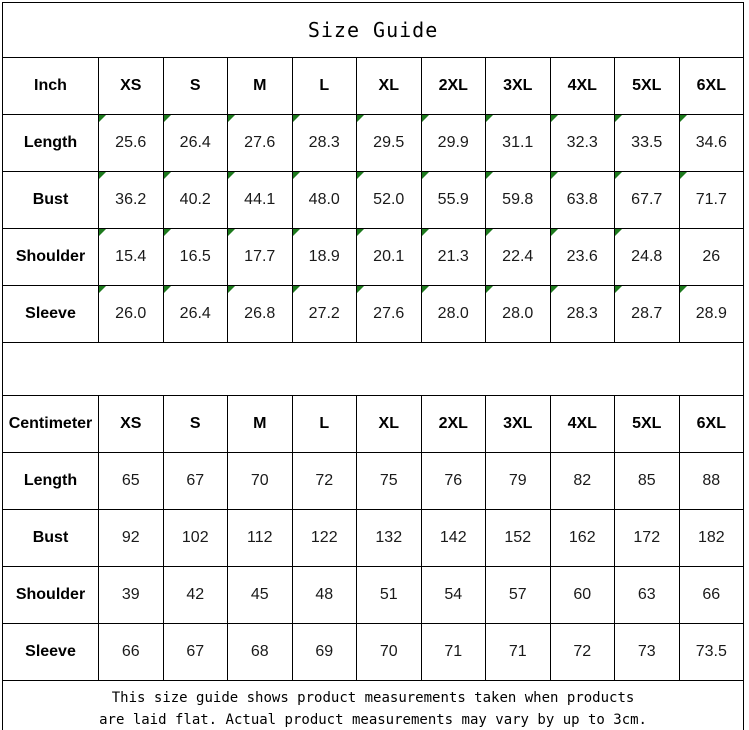  Describe the element at coordinates (647, 200) in the screenshot. I see `measurement-cell: 67.7` at that location.